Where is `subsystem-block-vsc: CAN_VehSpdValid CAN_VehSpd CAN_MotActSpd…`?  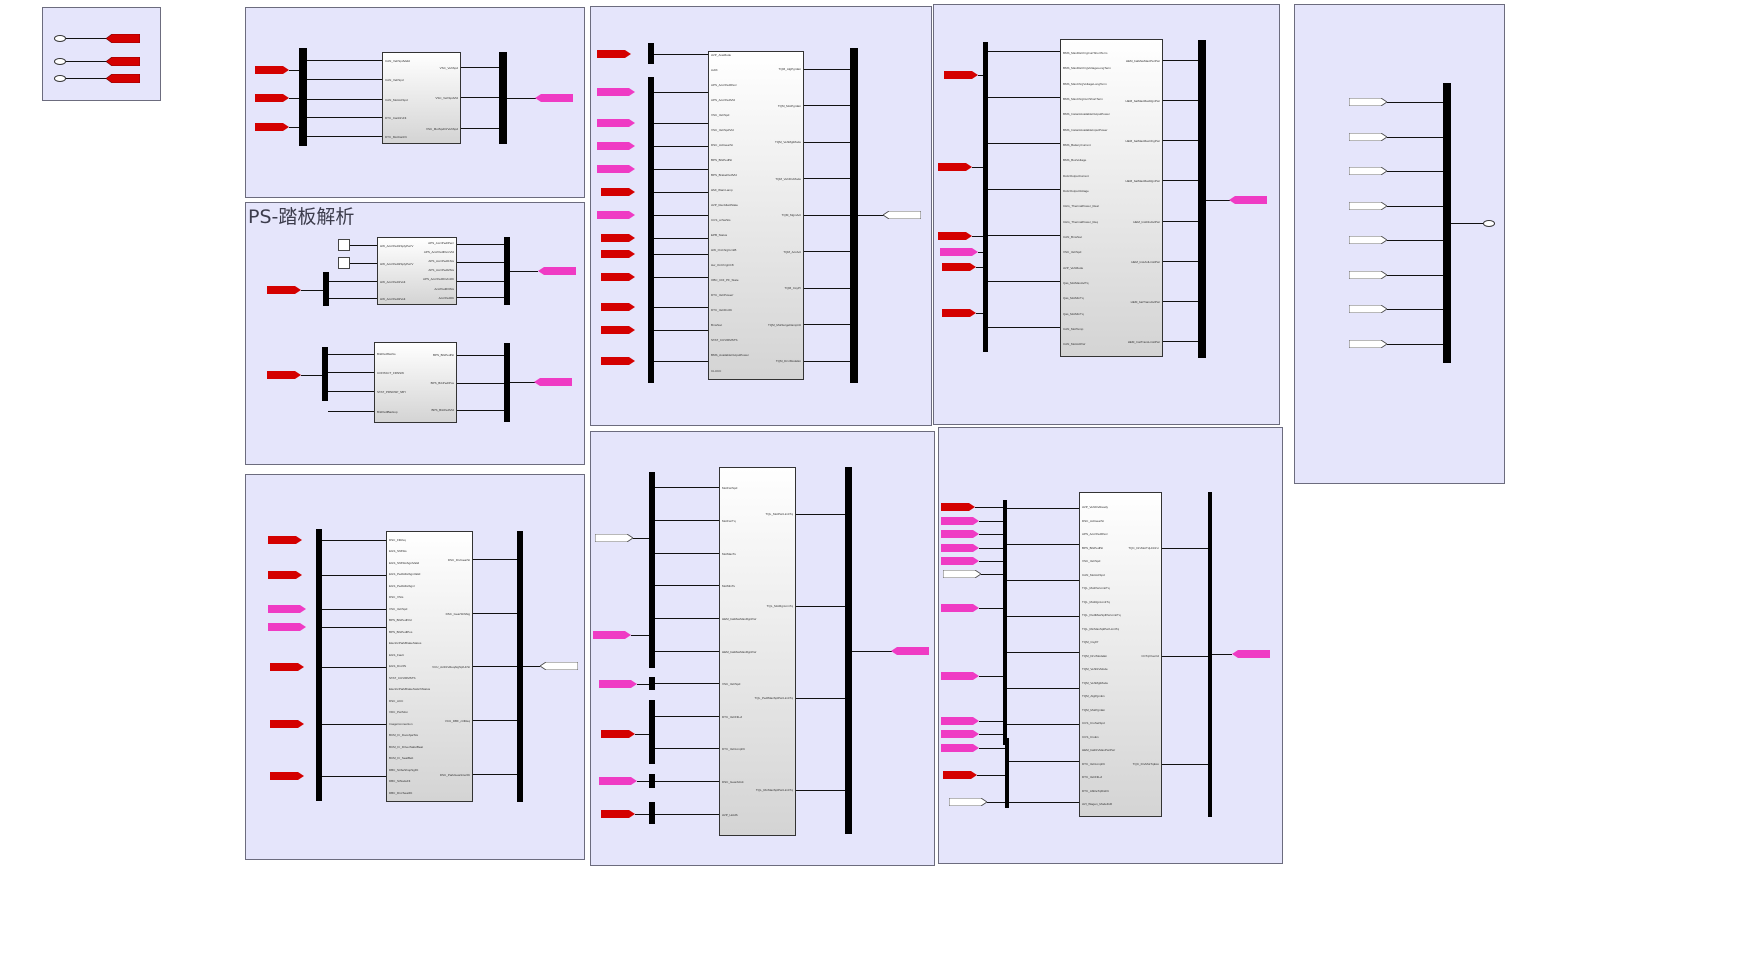
subsystem-block-vsc: CAN_VehSpdValid CAN_VehSpd CAN_MotActSpd… is located at coordinates (421, 98).